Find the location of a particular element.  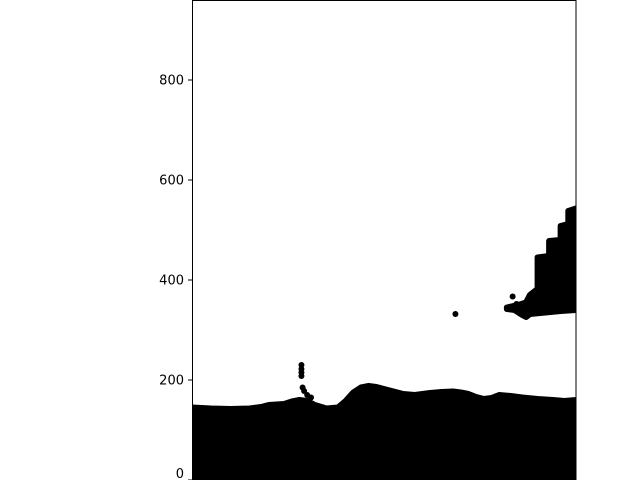

y-tick-label: 800 is located at coordinates (171, 81).